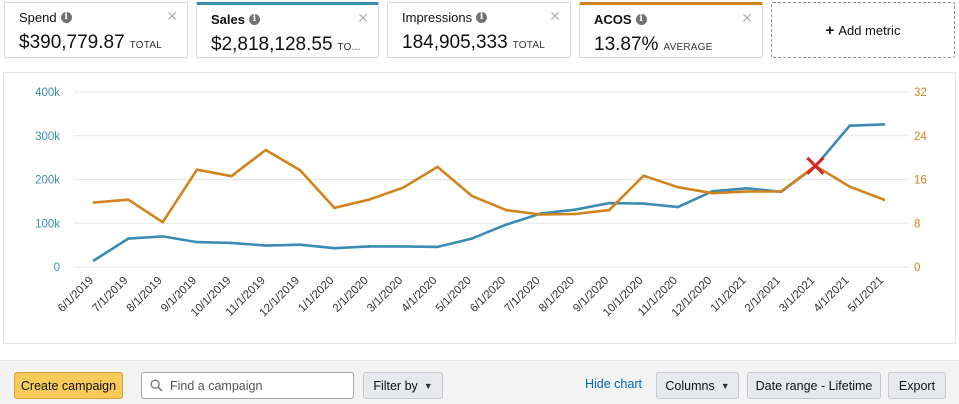 Image resolution: width=959 pixels, height=404 pixels. Describe the element at coordinates (488, 295) in the screenshot. I see `x-tick-label: 6/1/2020` at that location.